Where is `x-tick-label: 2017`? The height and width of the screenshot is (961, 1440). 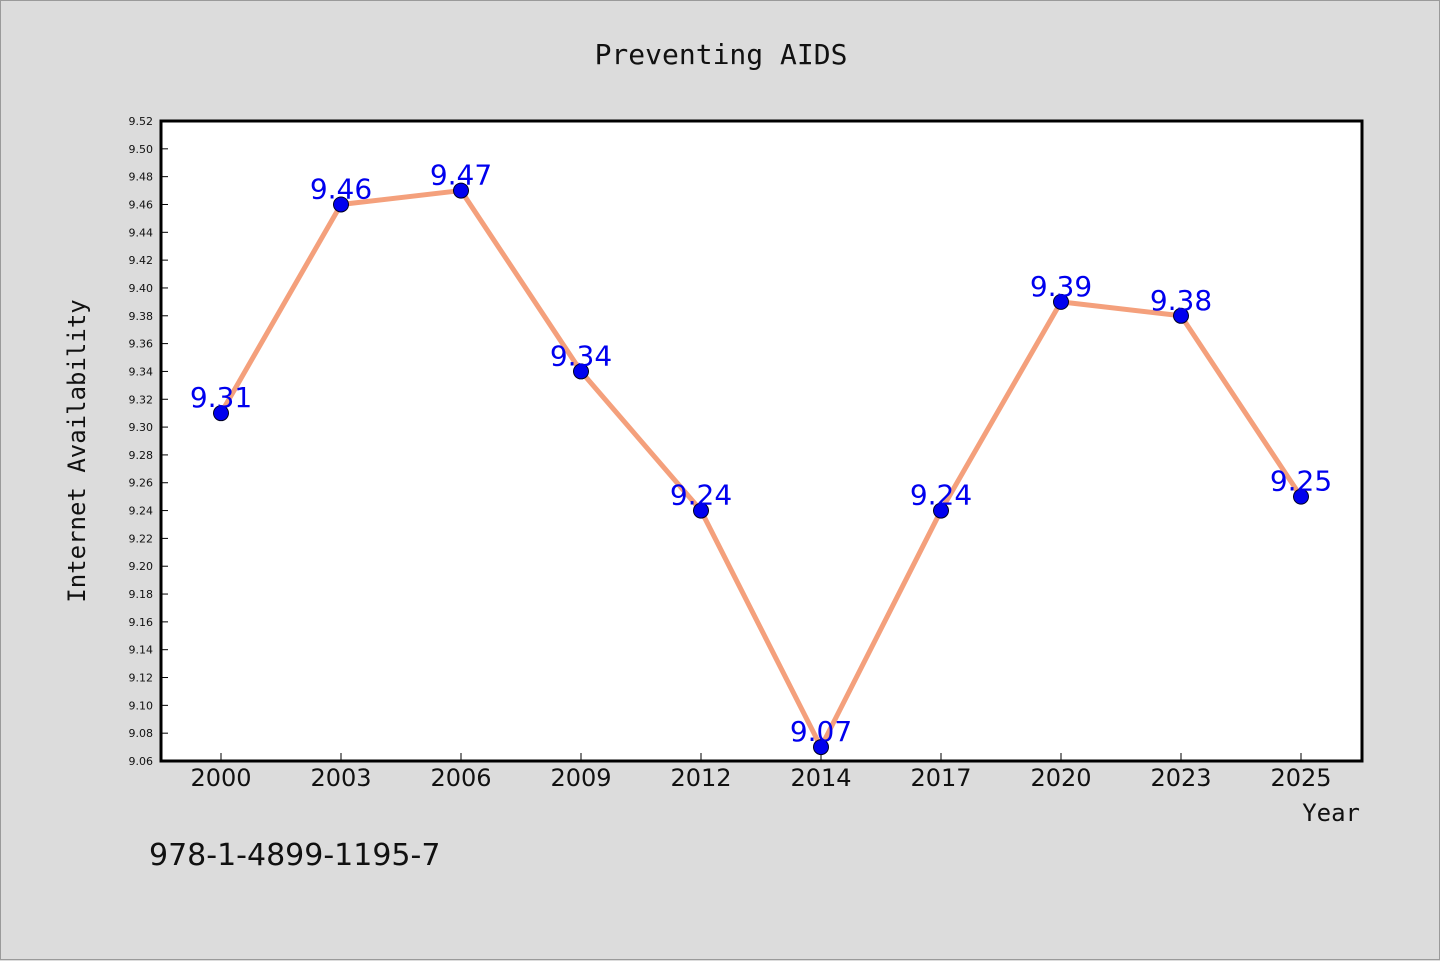
x-tick-label: 2017 is located at coordinates (940, 778).